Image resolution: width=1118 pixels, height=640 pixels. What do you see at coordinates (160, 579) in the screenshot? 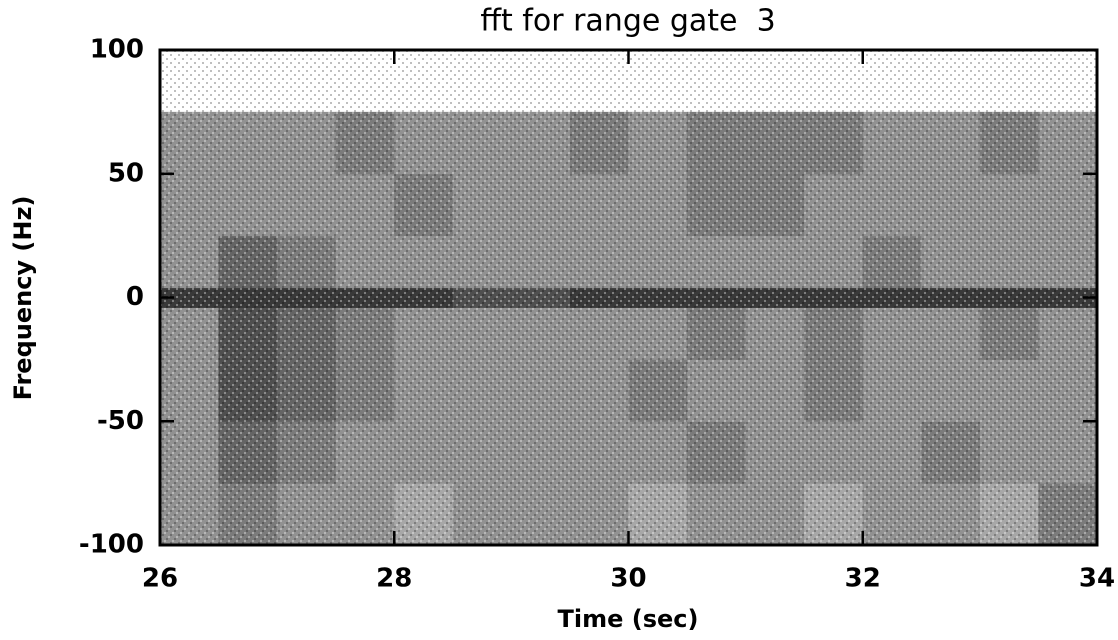
I see `x-tick-label: 26` at bounding box center [160, 579].